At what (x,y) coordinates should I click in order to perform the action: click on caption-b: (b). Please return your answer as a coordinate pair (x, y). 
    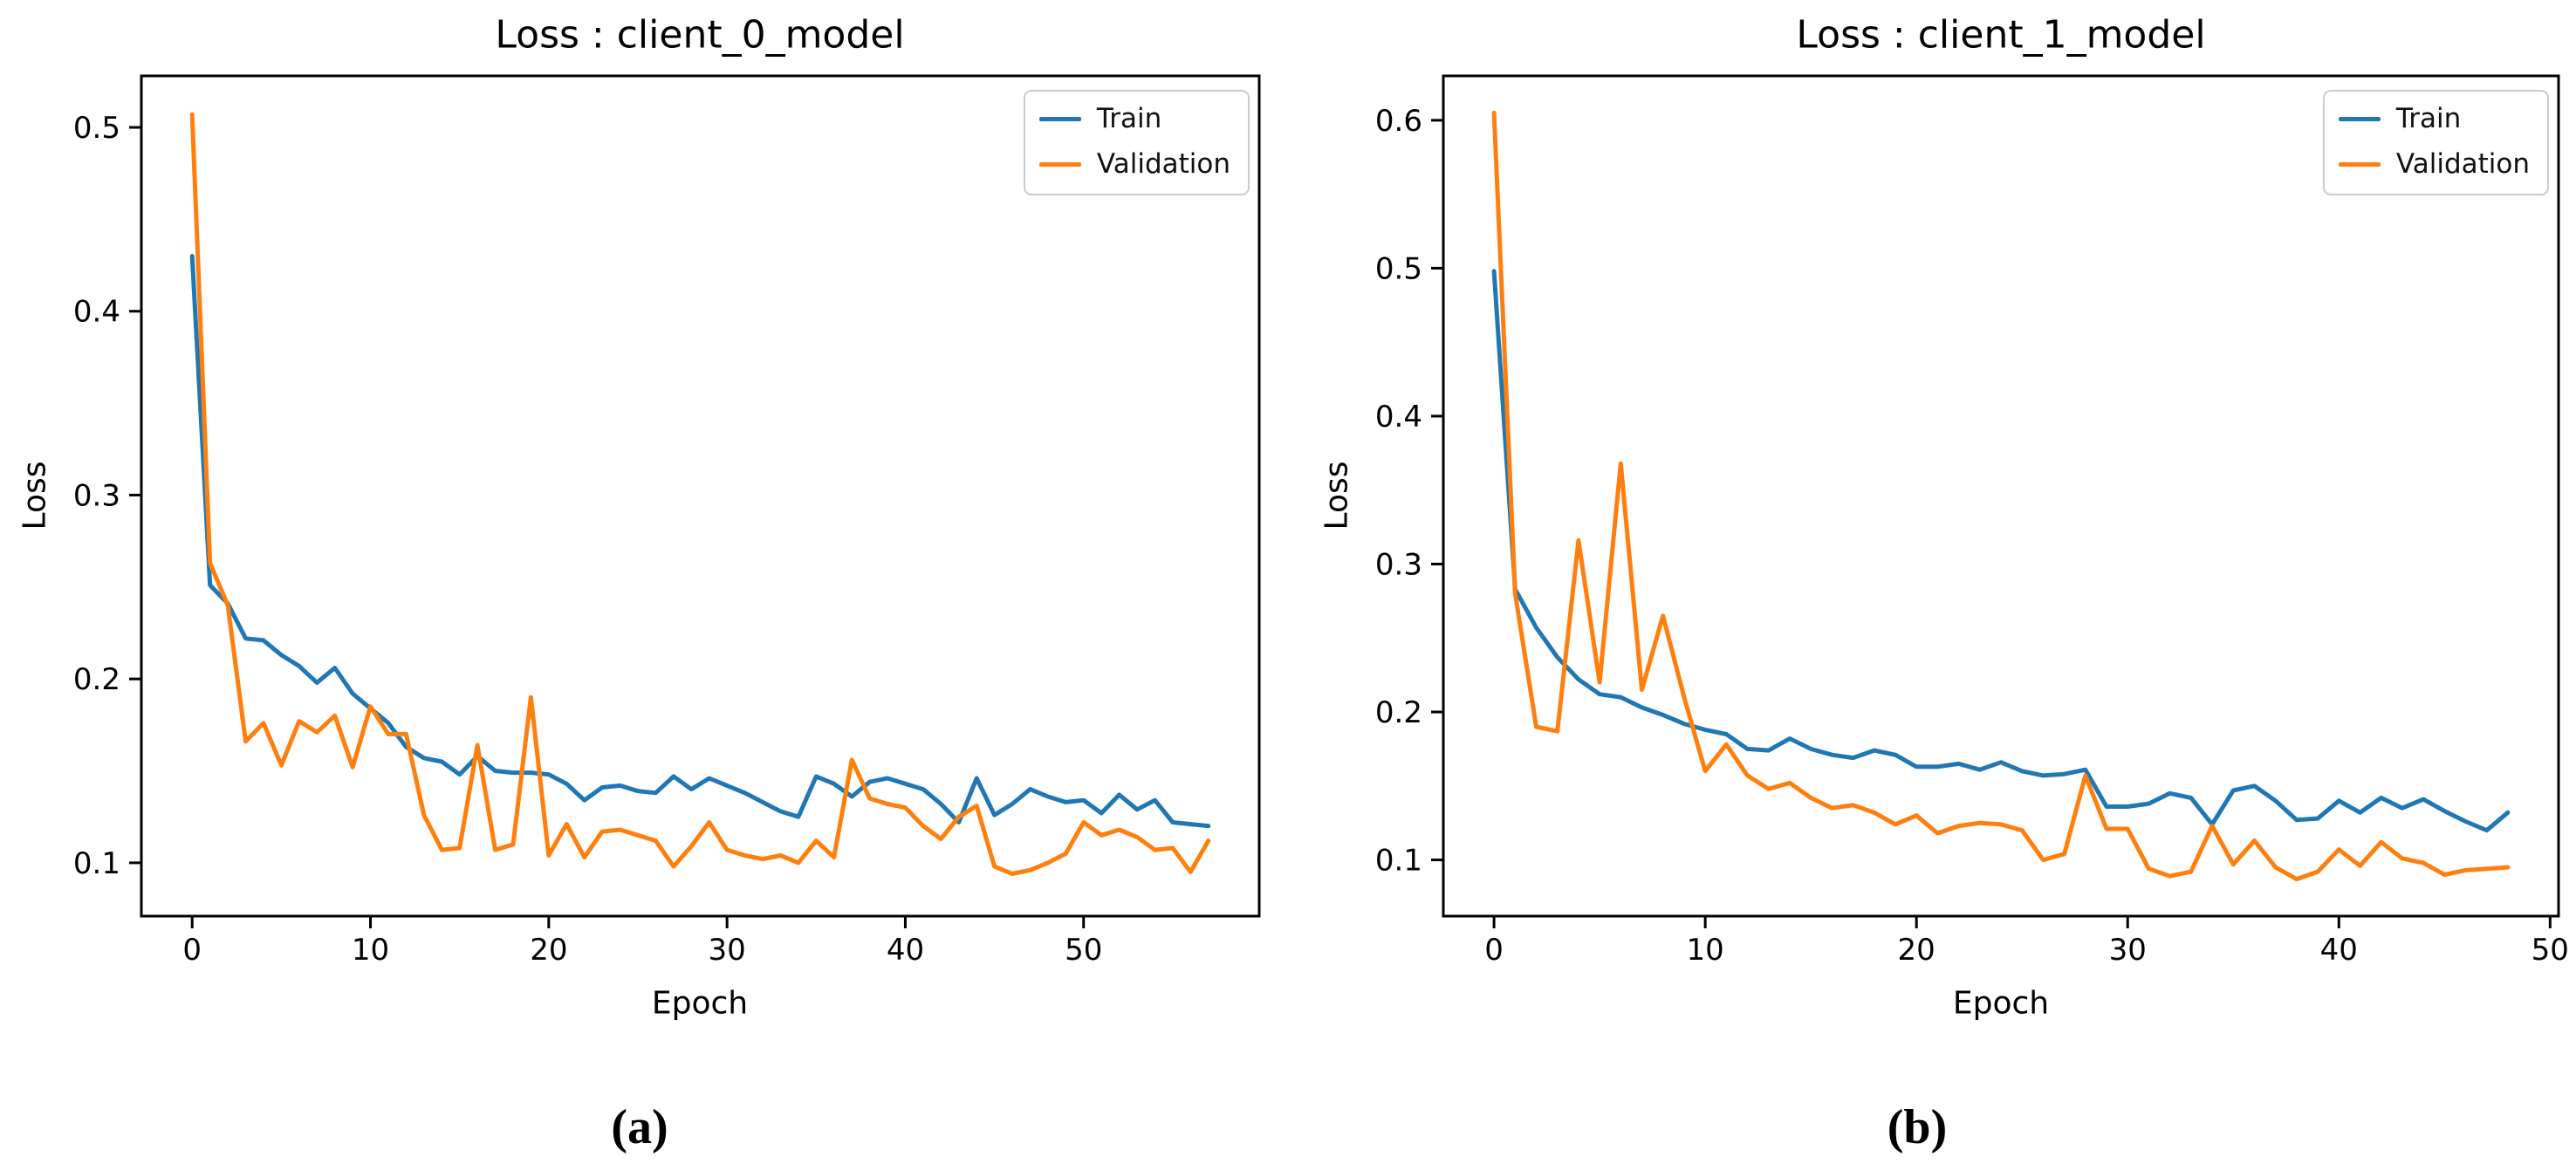
    Looking at the image, I should click on (1918, 1127).